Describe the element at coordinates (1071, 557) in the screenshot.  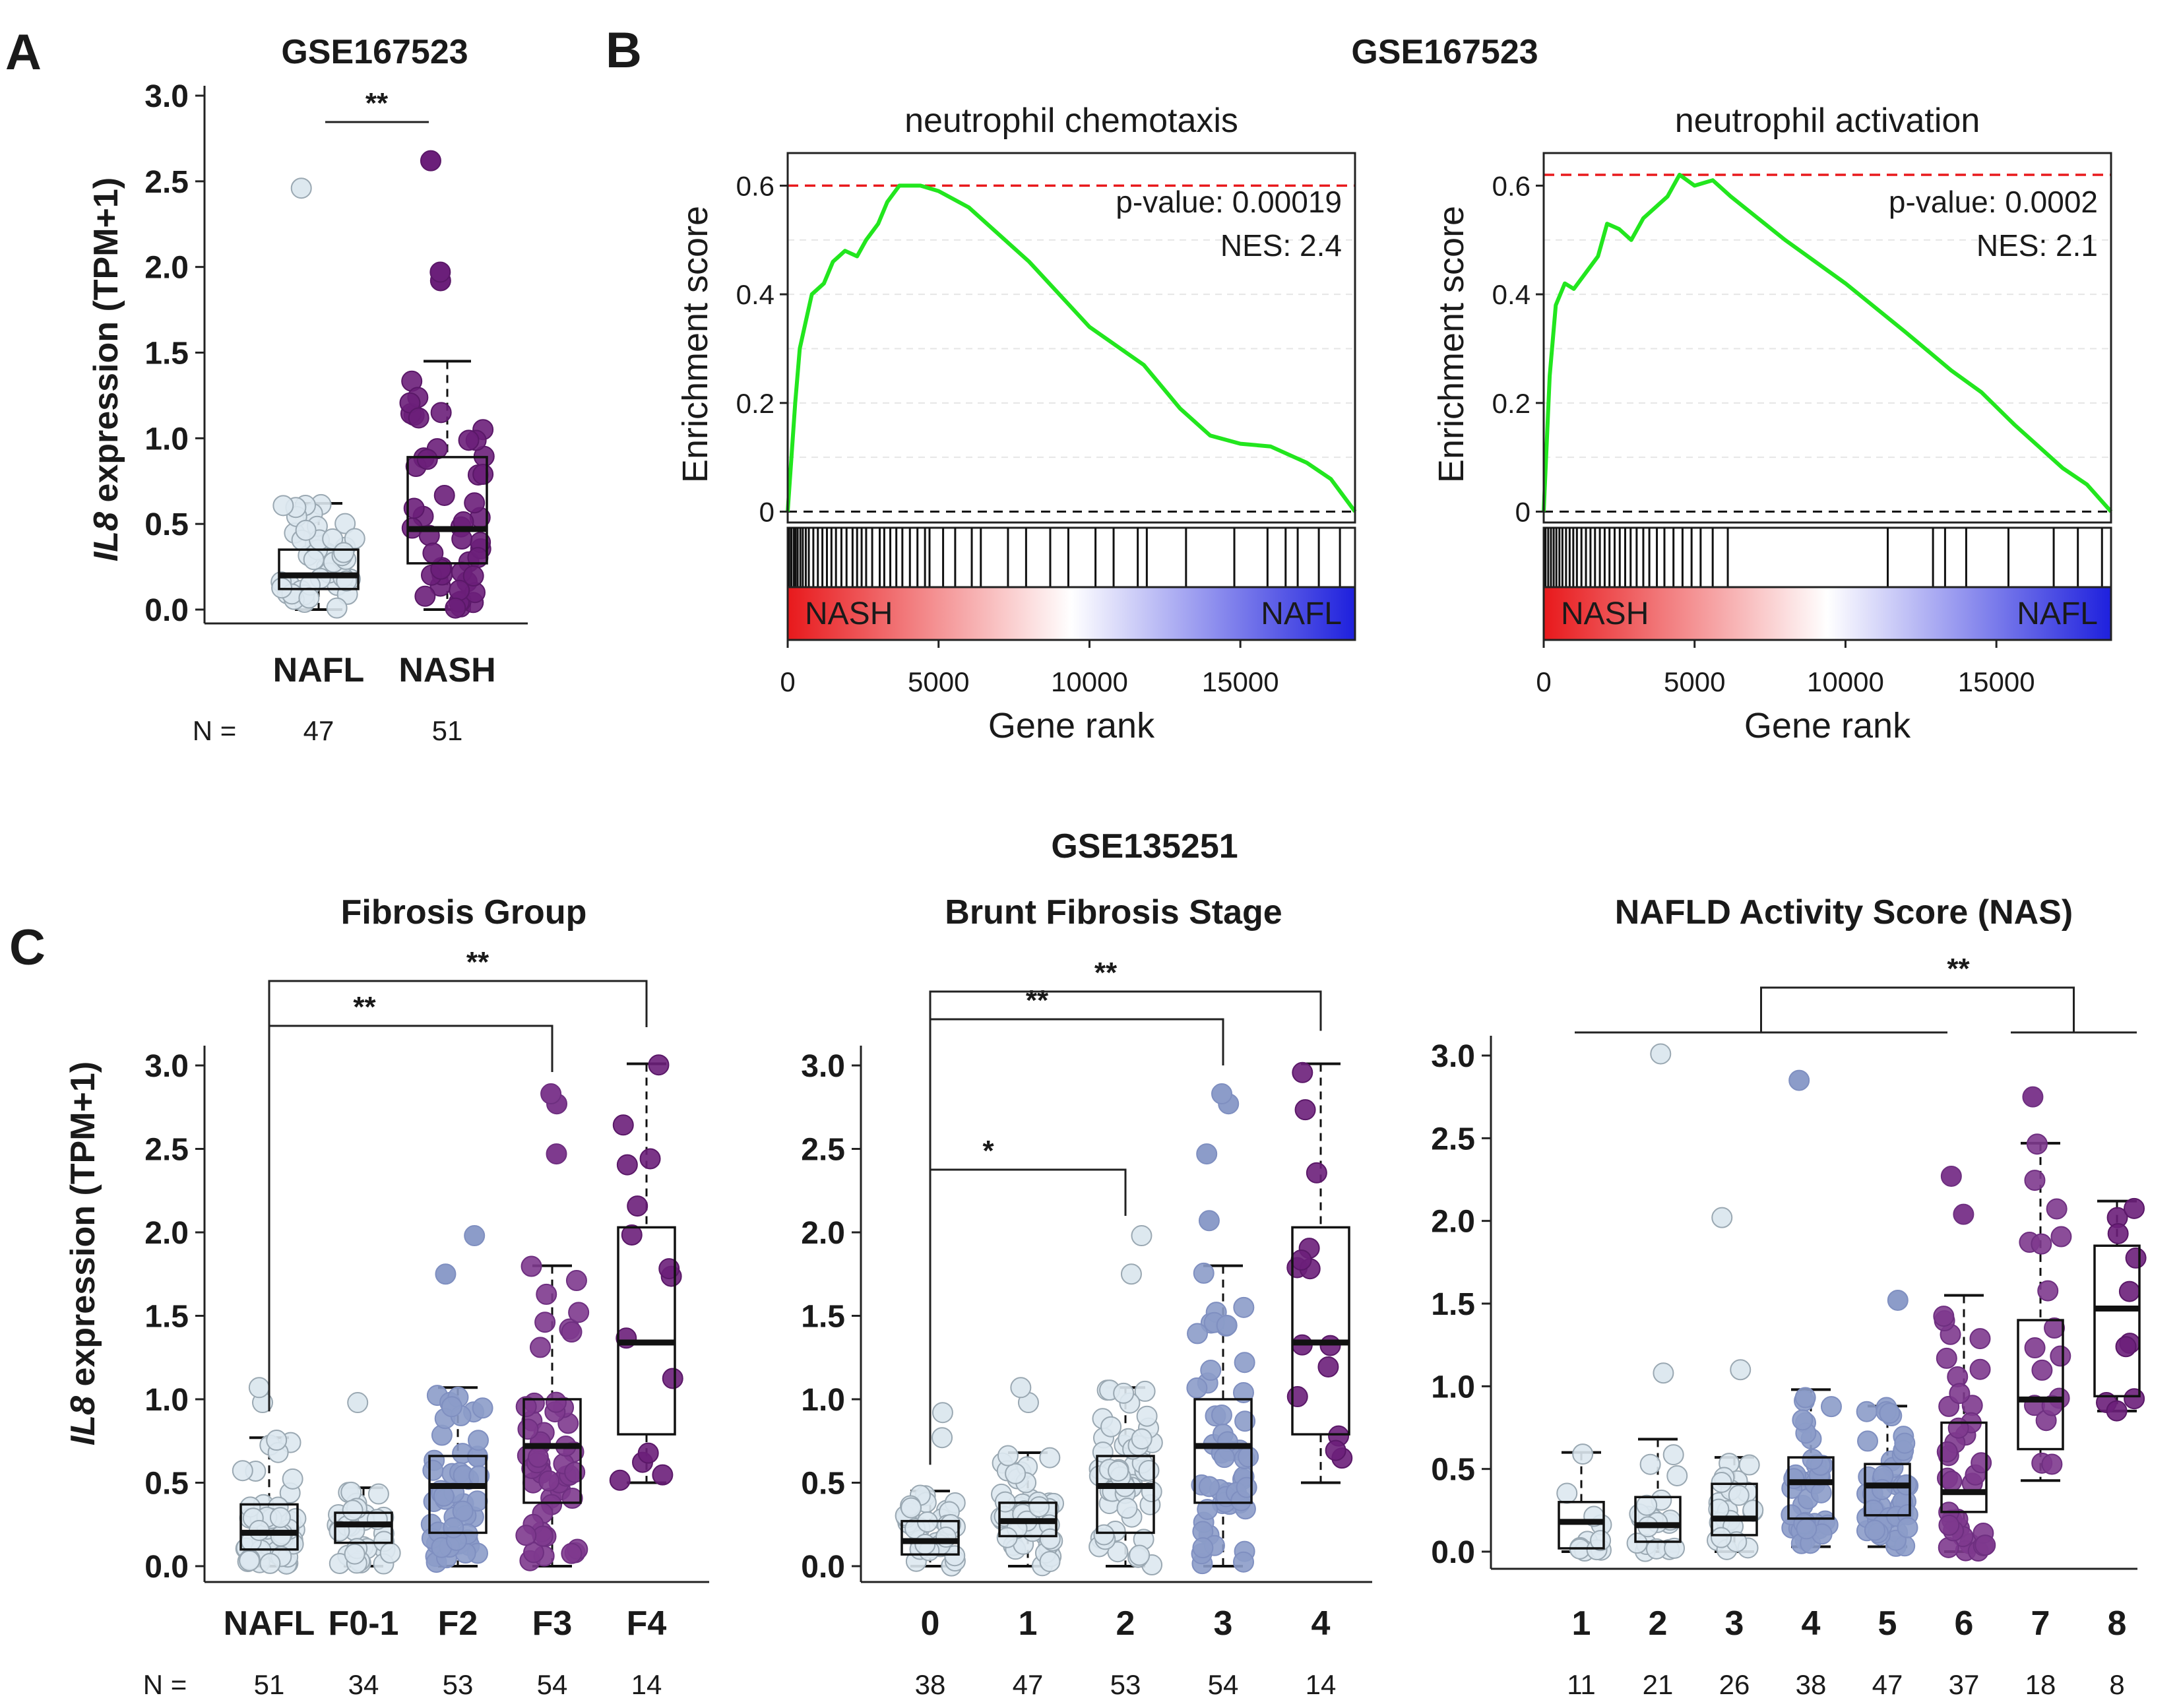
I see `panel-b-plot1-hits-frame` at that location.